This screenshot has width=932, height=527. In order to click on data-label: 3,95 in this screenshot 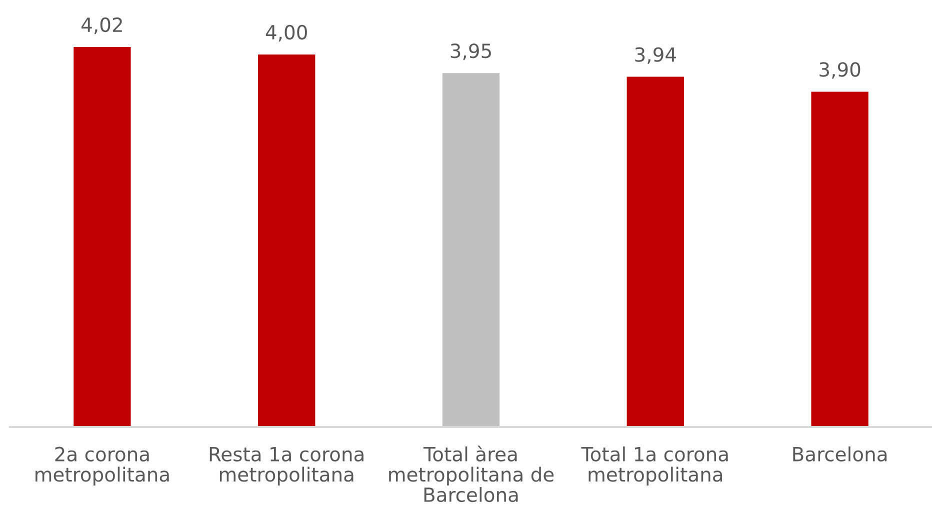, I will do `click(470, 51)`.